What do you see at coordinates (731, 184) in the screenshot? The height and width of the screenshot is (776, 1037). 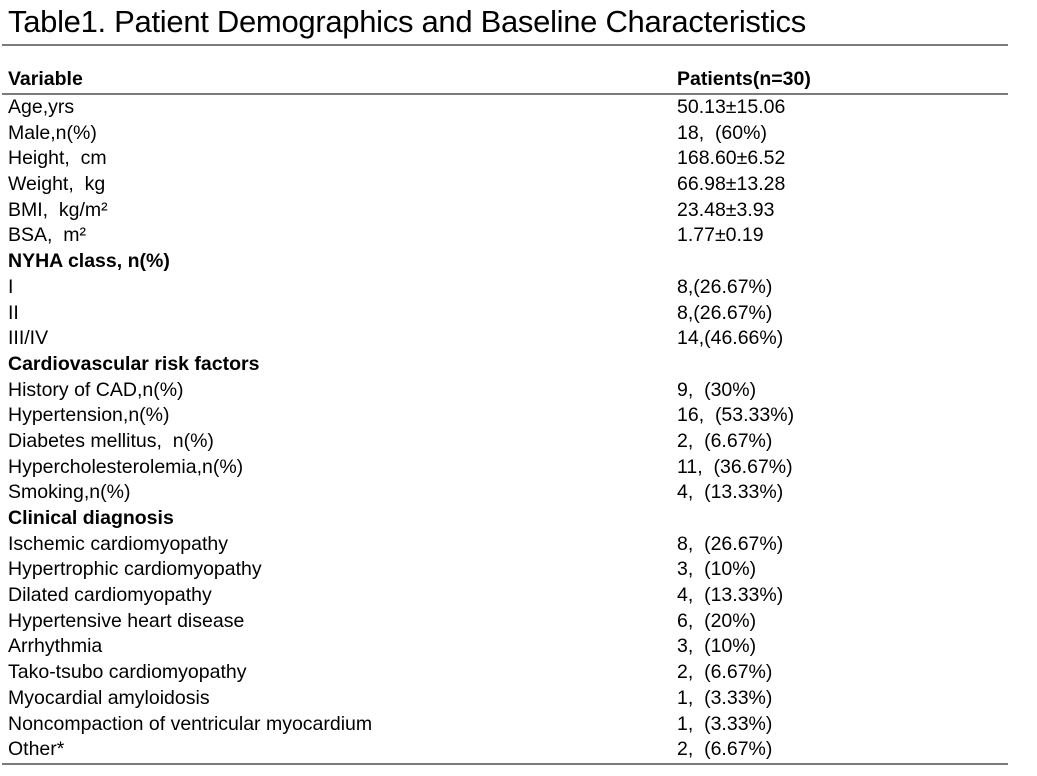 I see `row-value: 66.98±13.28` at bounding box center [731, 184].